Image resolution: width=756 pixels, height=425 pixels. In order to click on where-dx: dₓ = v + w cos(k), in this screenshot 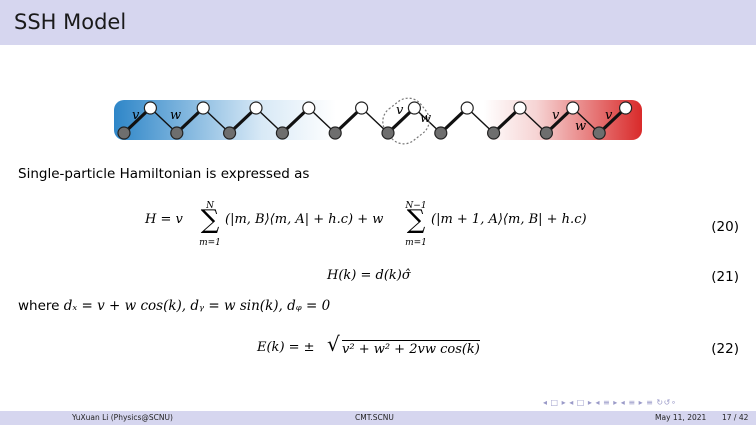, I will do `click(125, 306)`.